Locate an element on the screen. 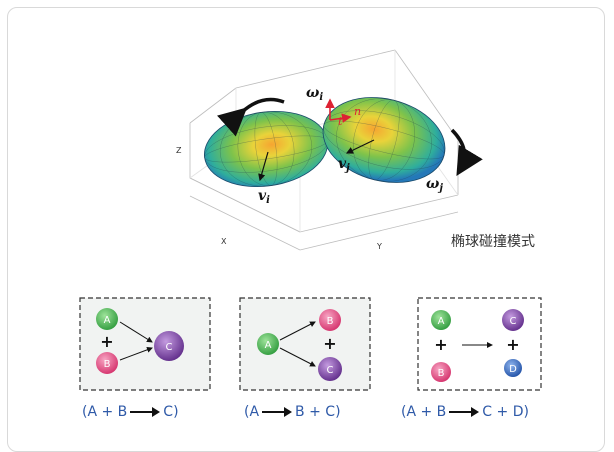 The image size is (614, 452). ellipsoid-right is located at coordinates (384, 140).